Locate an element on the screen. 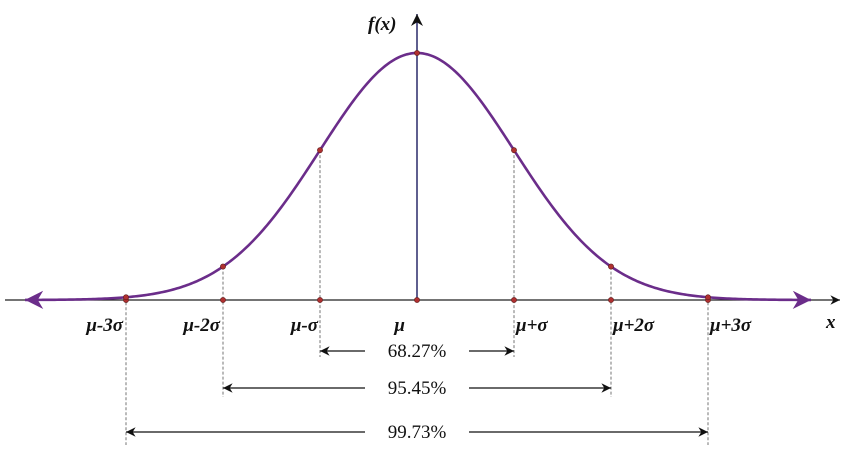  tick-label: μ-σ is located at coordinates (304, 325).